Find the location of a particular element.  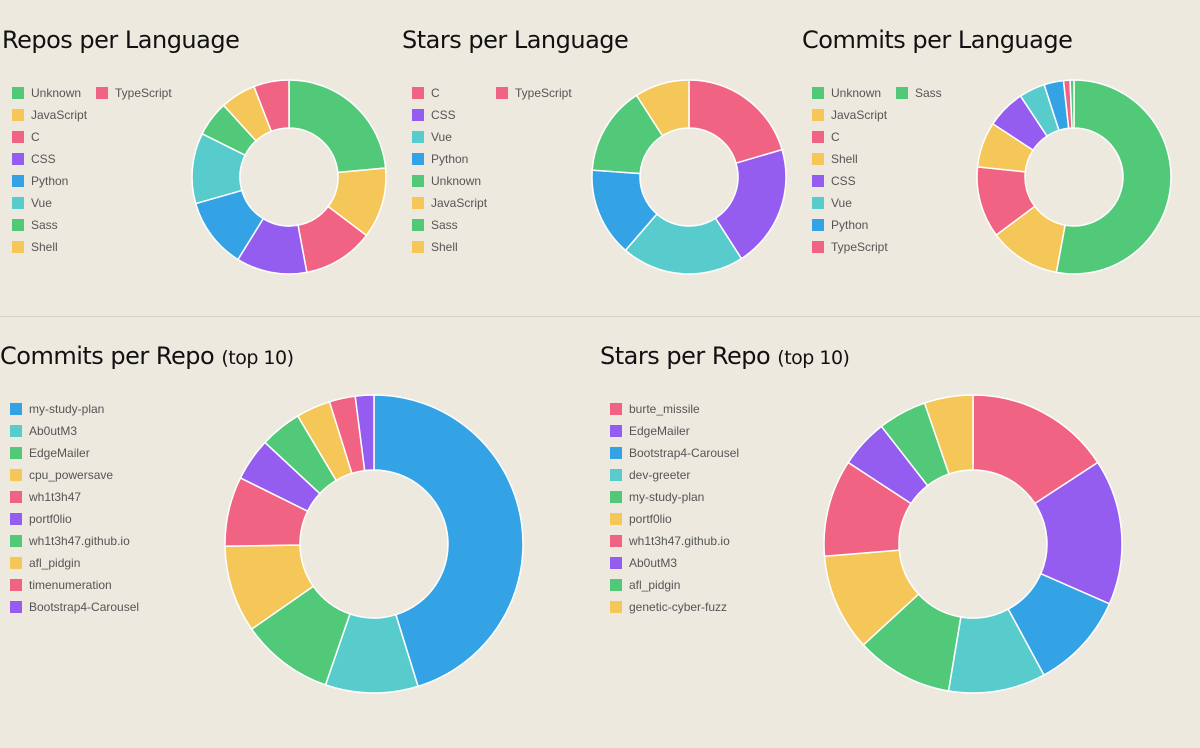

chart-title: Repos per Language is located at coordinates (121, 40).